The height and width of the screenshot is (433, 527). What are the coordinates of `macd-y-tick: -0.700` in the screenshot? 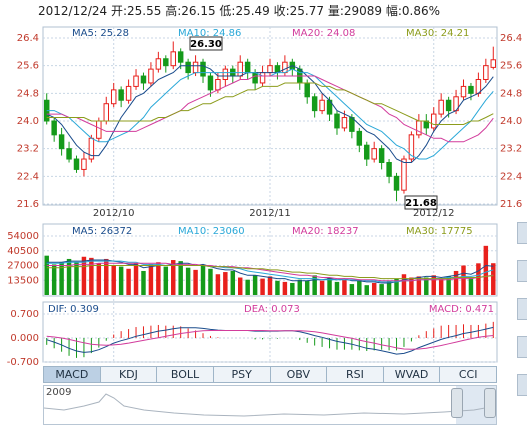 It's located at (23, 361).